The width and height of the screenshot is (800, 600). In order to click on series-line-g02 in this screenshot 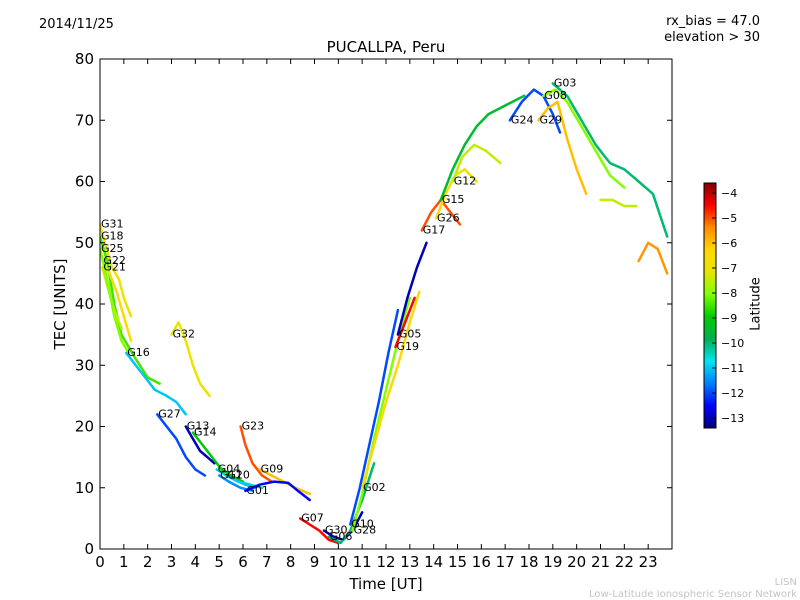, I will do `click(390, 390)`.